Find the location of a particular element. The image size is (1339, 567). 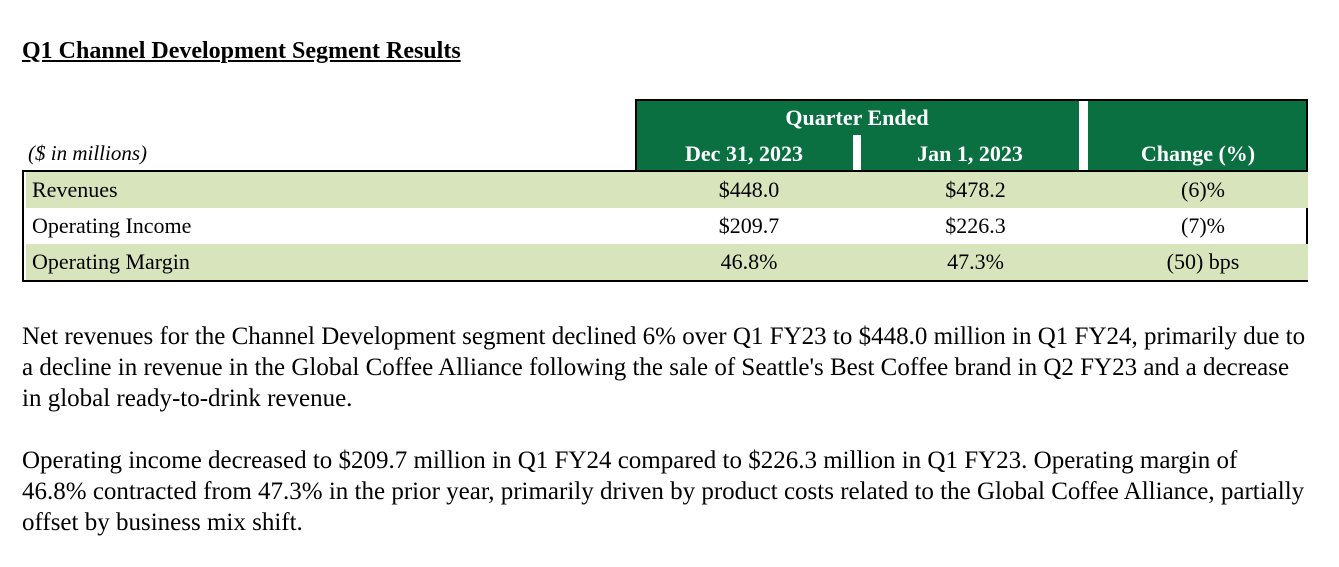

header-col-change: Change (%) is located at coordinates (1198, 153).